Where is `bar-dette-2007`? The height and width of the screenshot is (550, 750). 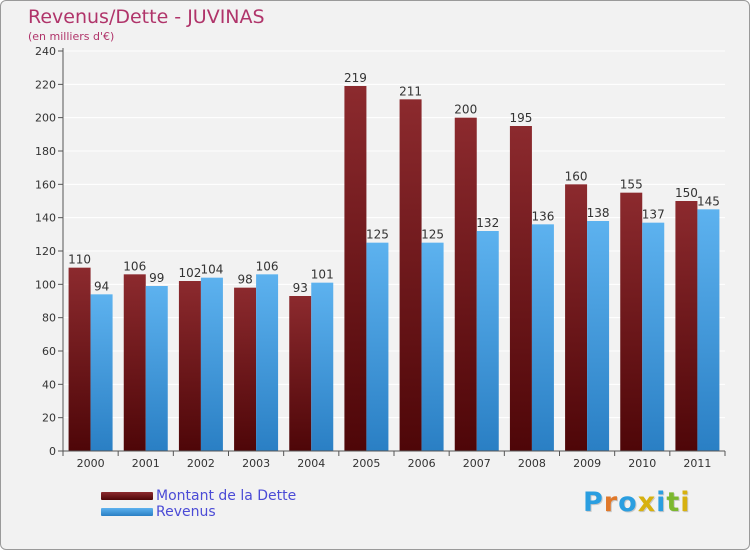 bar-dette-2007 is located at coordinates (465, 284).